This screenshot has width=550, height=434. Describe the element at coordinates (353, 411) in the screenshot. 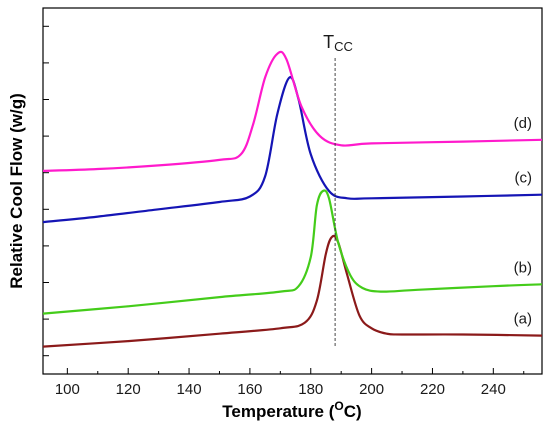

I see `x-axis-title-unit: C)` at that location.